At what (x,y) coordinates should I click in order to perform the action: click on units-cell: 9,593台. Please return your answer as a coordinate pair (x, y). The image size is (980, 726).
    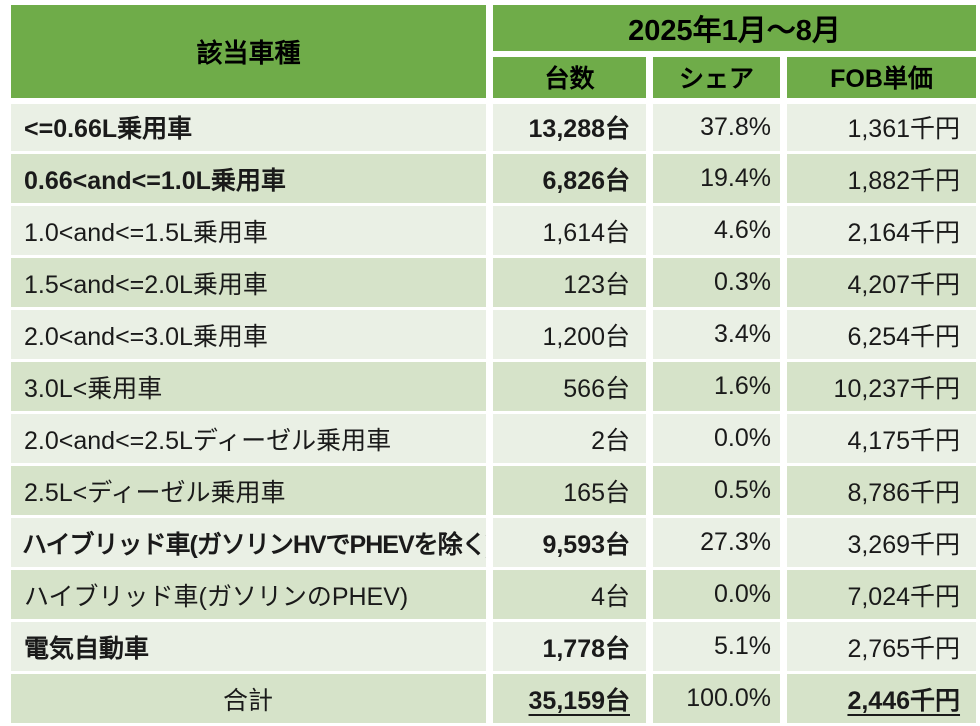
    Looking at the image, I should click on (569, 542).